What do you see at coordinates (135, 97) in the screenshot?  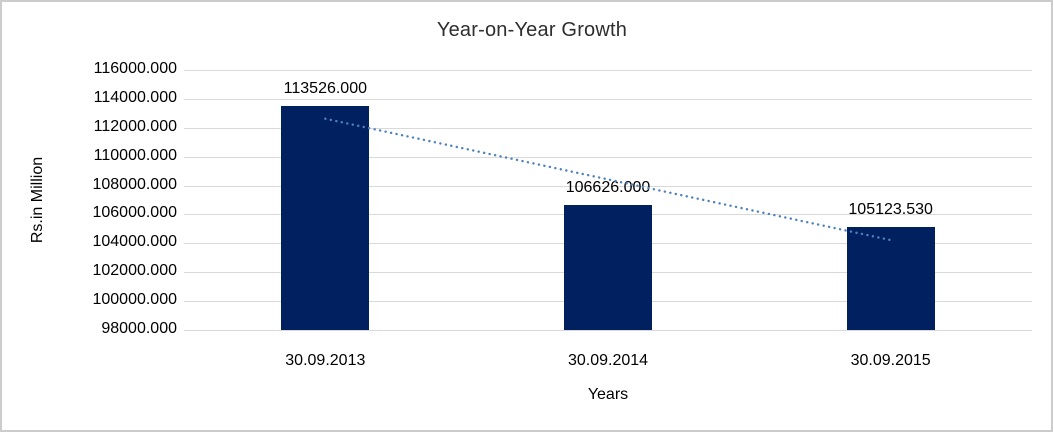 I see `y-tick-label: 114000.000` at bounding box center [135, 97].